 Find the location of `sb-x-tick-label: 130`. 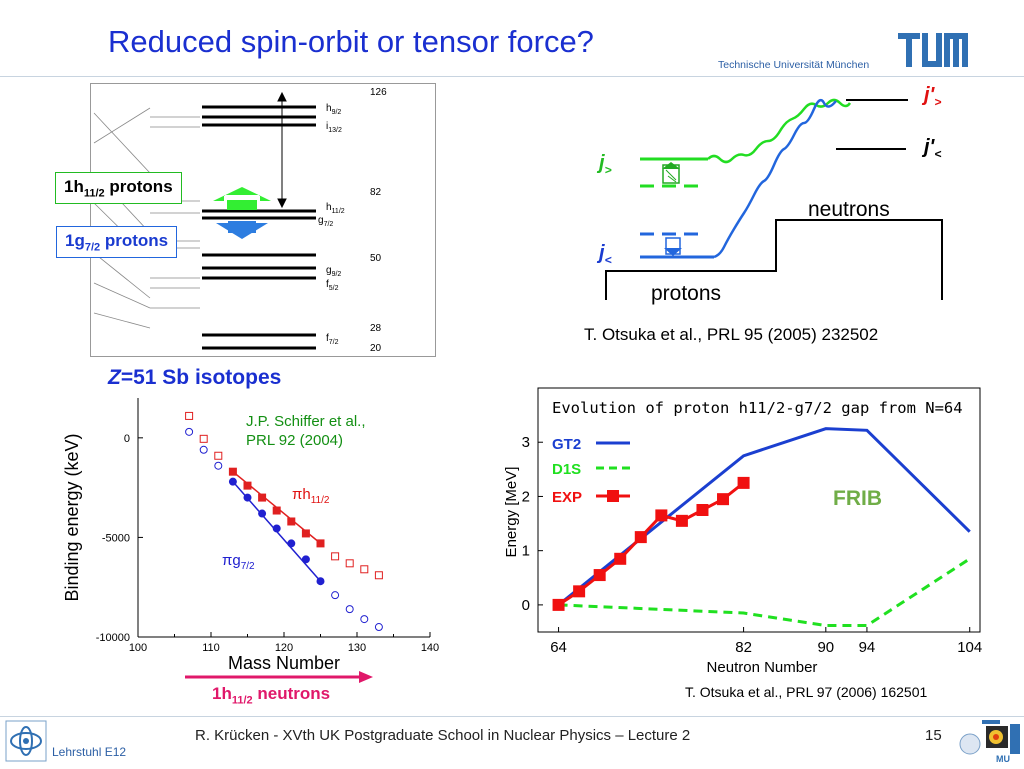

sb-x-tick-label: 130 is located at coordinates (357, 648).